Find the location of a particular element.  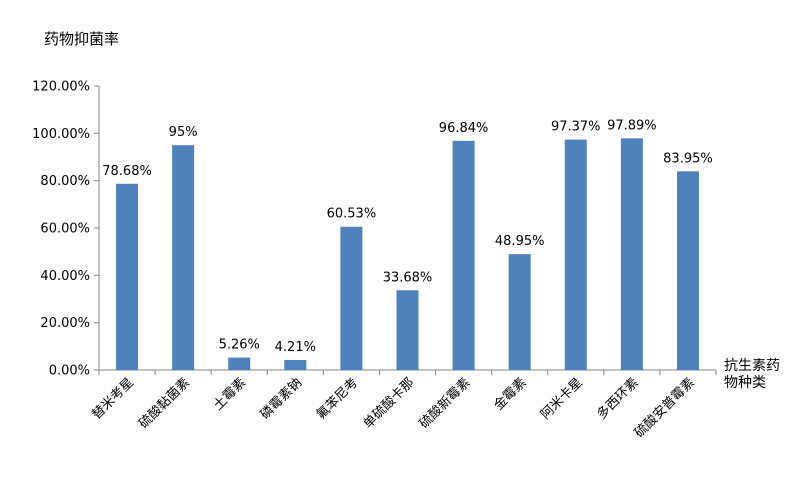

x-axis-title: 抗生素药 物种类 is located at coordinates (764, 375).